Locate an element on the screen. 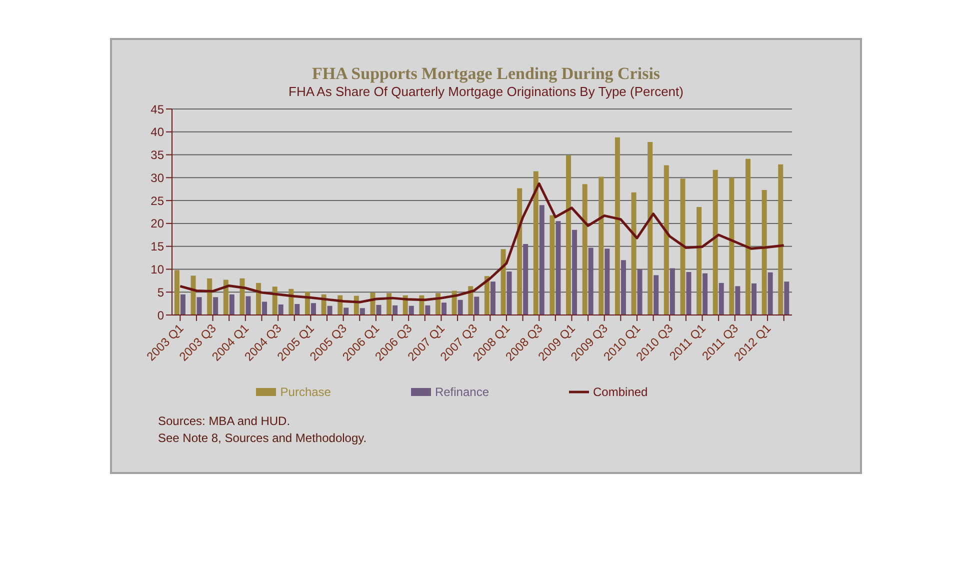  chart-subtitle: FHA As Share Of Quarterly Mortgage Originations By Type (Percent) is located at coordinates (486, 91).